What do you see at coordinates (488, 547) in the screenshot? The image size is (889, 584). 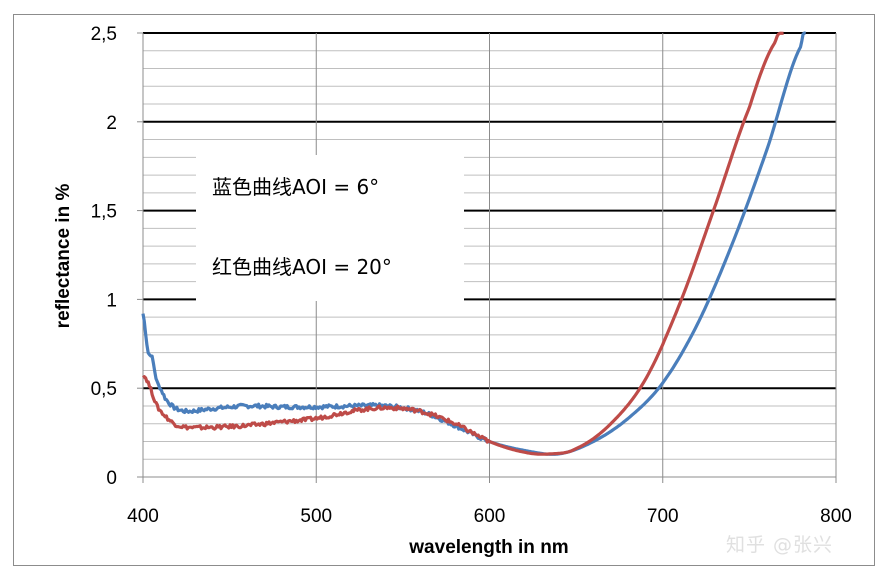 I see `x-axis-title: wavelength in nm` at bounding box center [488, 547].